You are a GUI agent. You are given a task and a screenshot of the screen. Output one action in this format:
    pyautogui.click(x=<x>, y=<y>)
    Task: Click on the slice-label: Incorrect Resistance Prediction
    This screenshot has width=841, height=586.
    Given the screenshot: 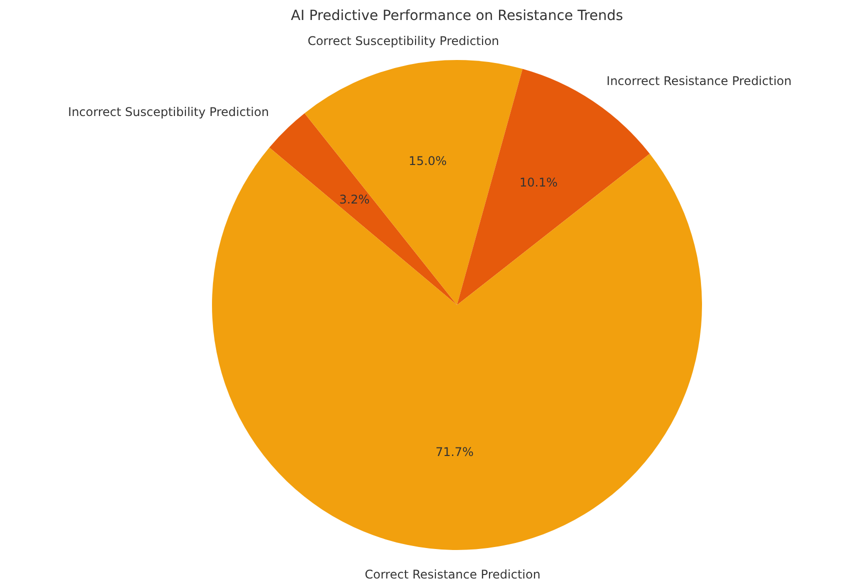 What is the action you would take?
    pyautogui.click(x=699, y=81)
    